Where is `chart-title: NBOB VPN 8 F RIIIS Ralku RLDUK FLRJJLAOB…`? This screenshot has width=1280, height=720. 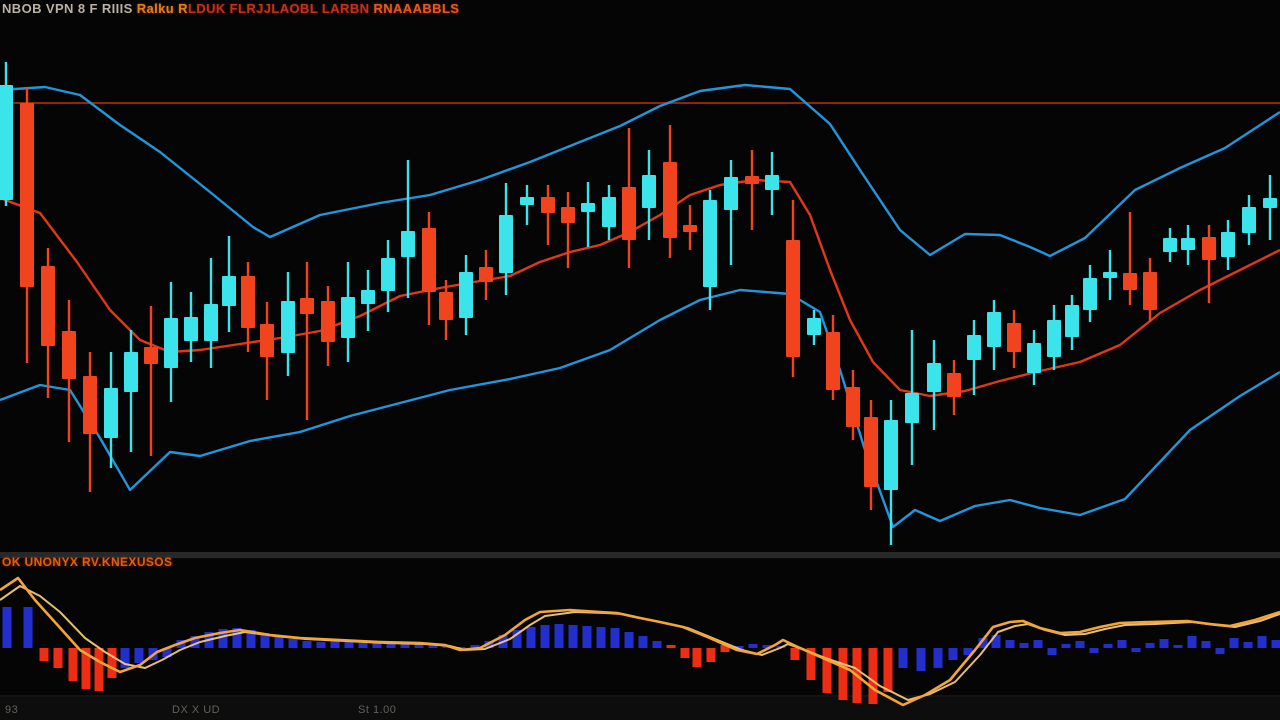
chart-title: NBOB VPN 8 F RIIIS Ralku RLDUK FLRJJLAOB… is located at coordinates (230, 8).